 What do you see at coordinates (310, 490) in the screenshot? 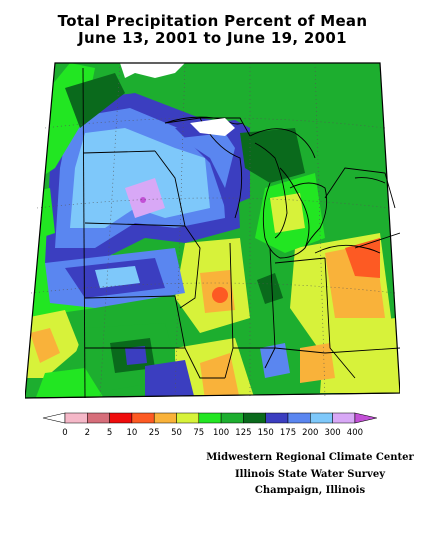
I see `credit-line3: Champaign, Illinois` at bounding box center [310, 490].